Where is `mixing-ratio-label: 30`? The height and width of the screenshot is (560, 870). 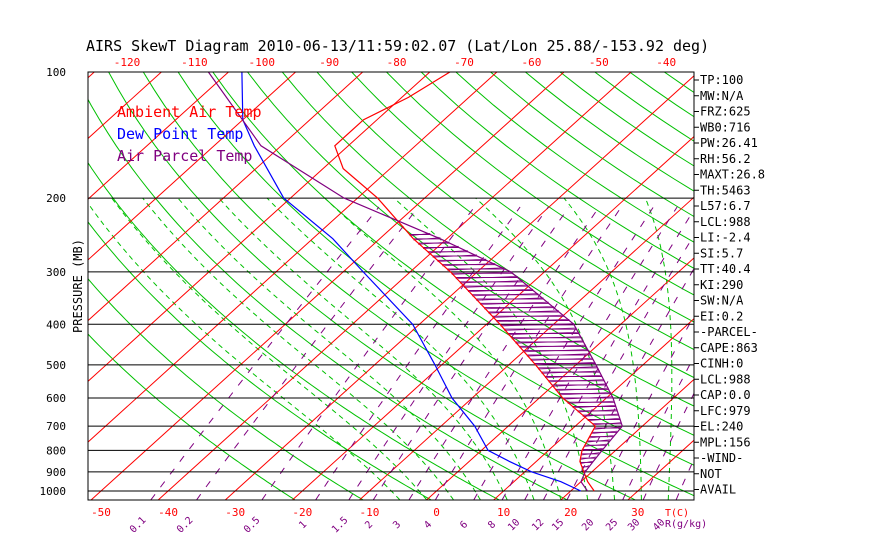
mixing-ratio-label: 30 is located at coordinates (634, 525).